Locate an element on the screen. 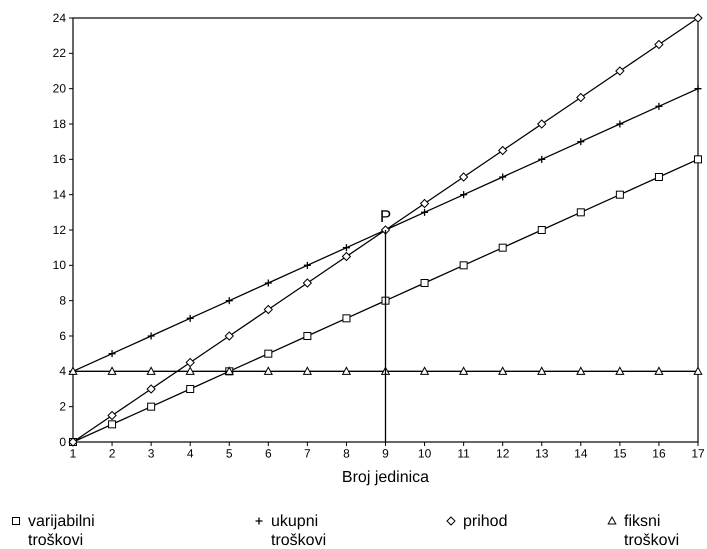 The width and height of the screenshot is (707, 549). y-tick-label: 8 is located at coordinates (62, 301).